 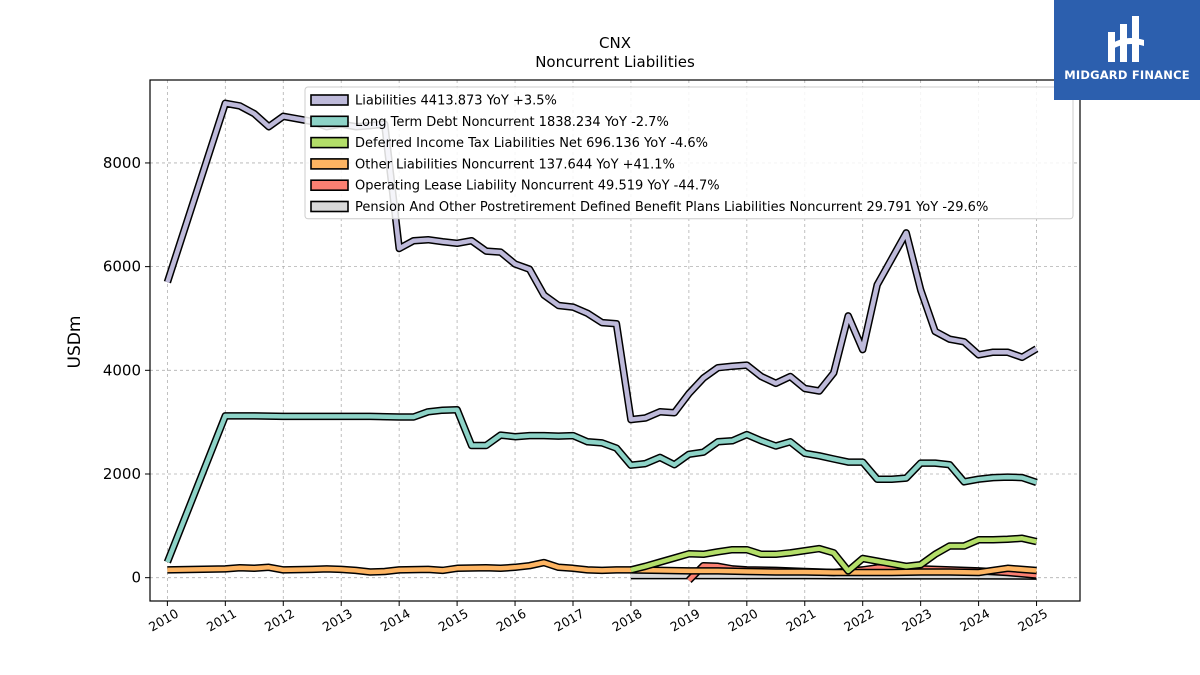 What do you see at coordinates (122, 474) in the screenshot?
I see `y-tick-label: 2000` at bounding box center [122, 474].